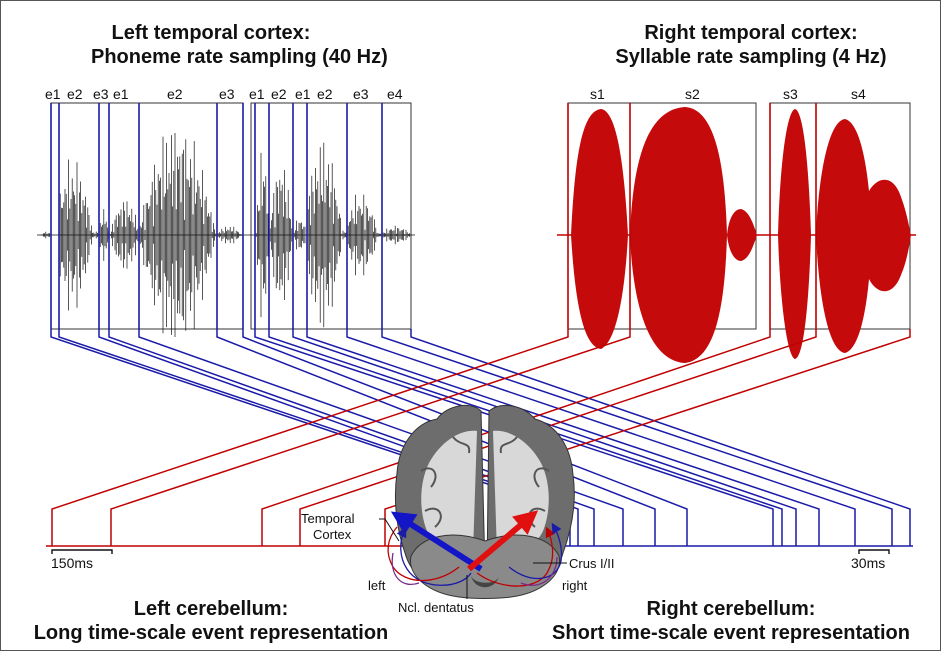  I want to click on scale-bar-left: 150ms, so click(82, 560).